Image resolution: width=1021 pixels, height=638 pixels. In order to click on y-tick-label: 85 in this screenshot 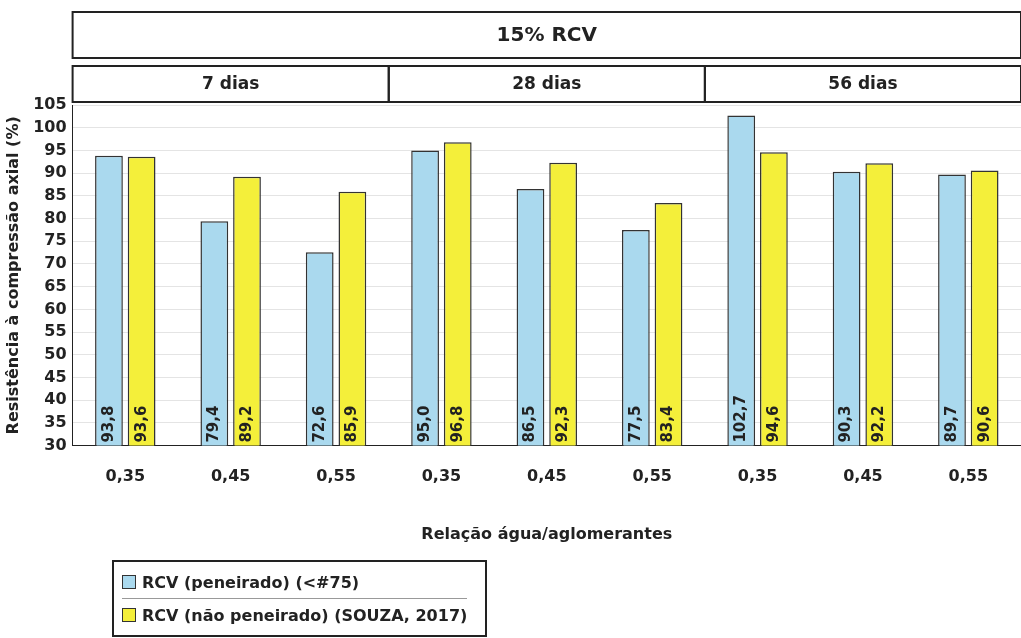, I will do `click(55, 194)`.